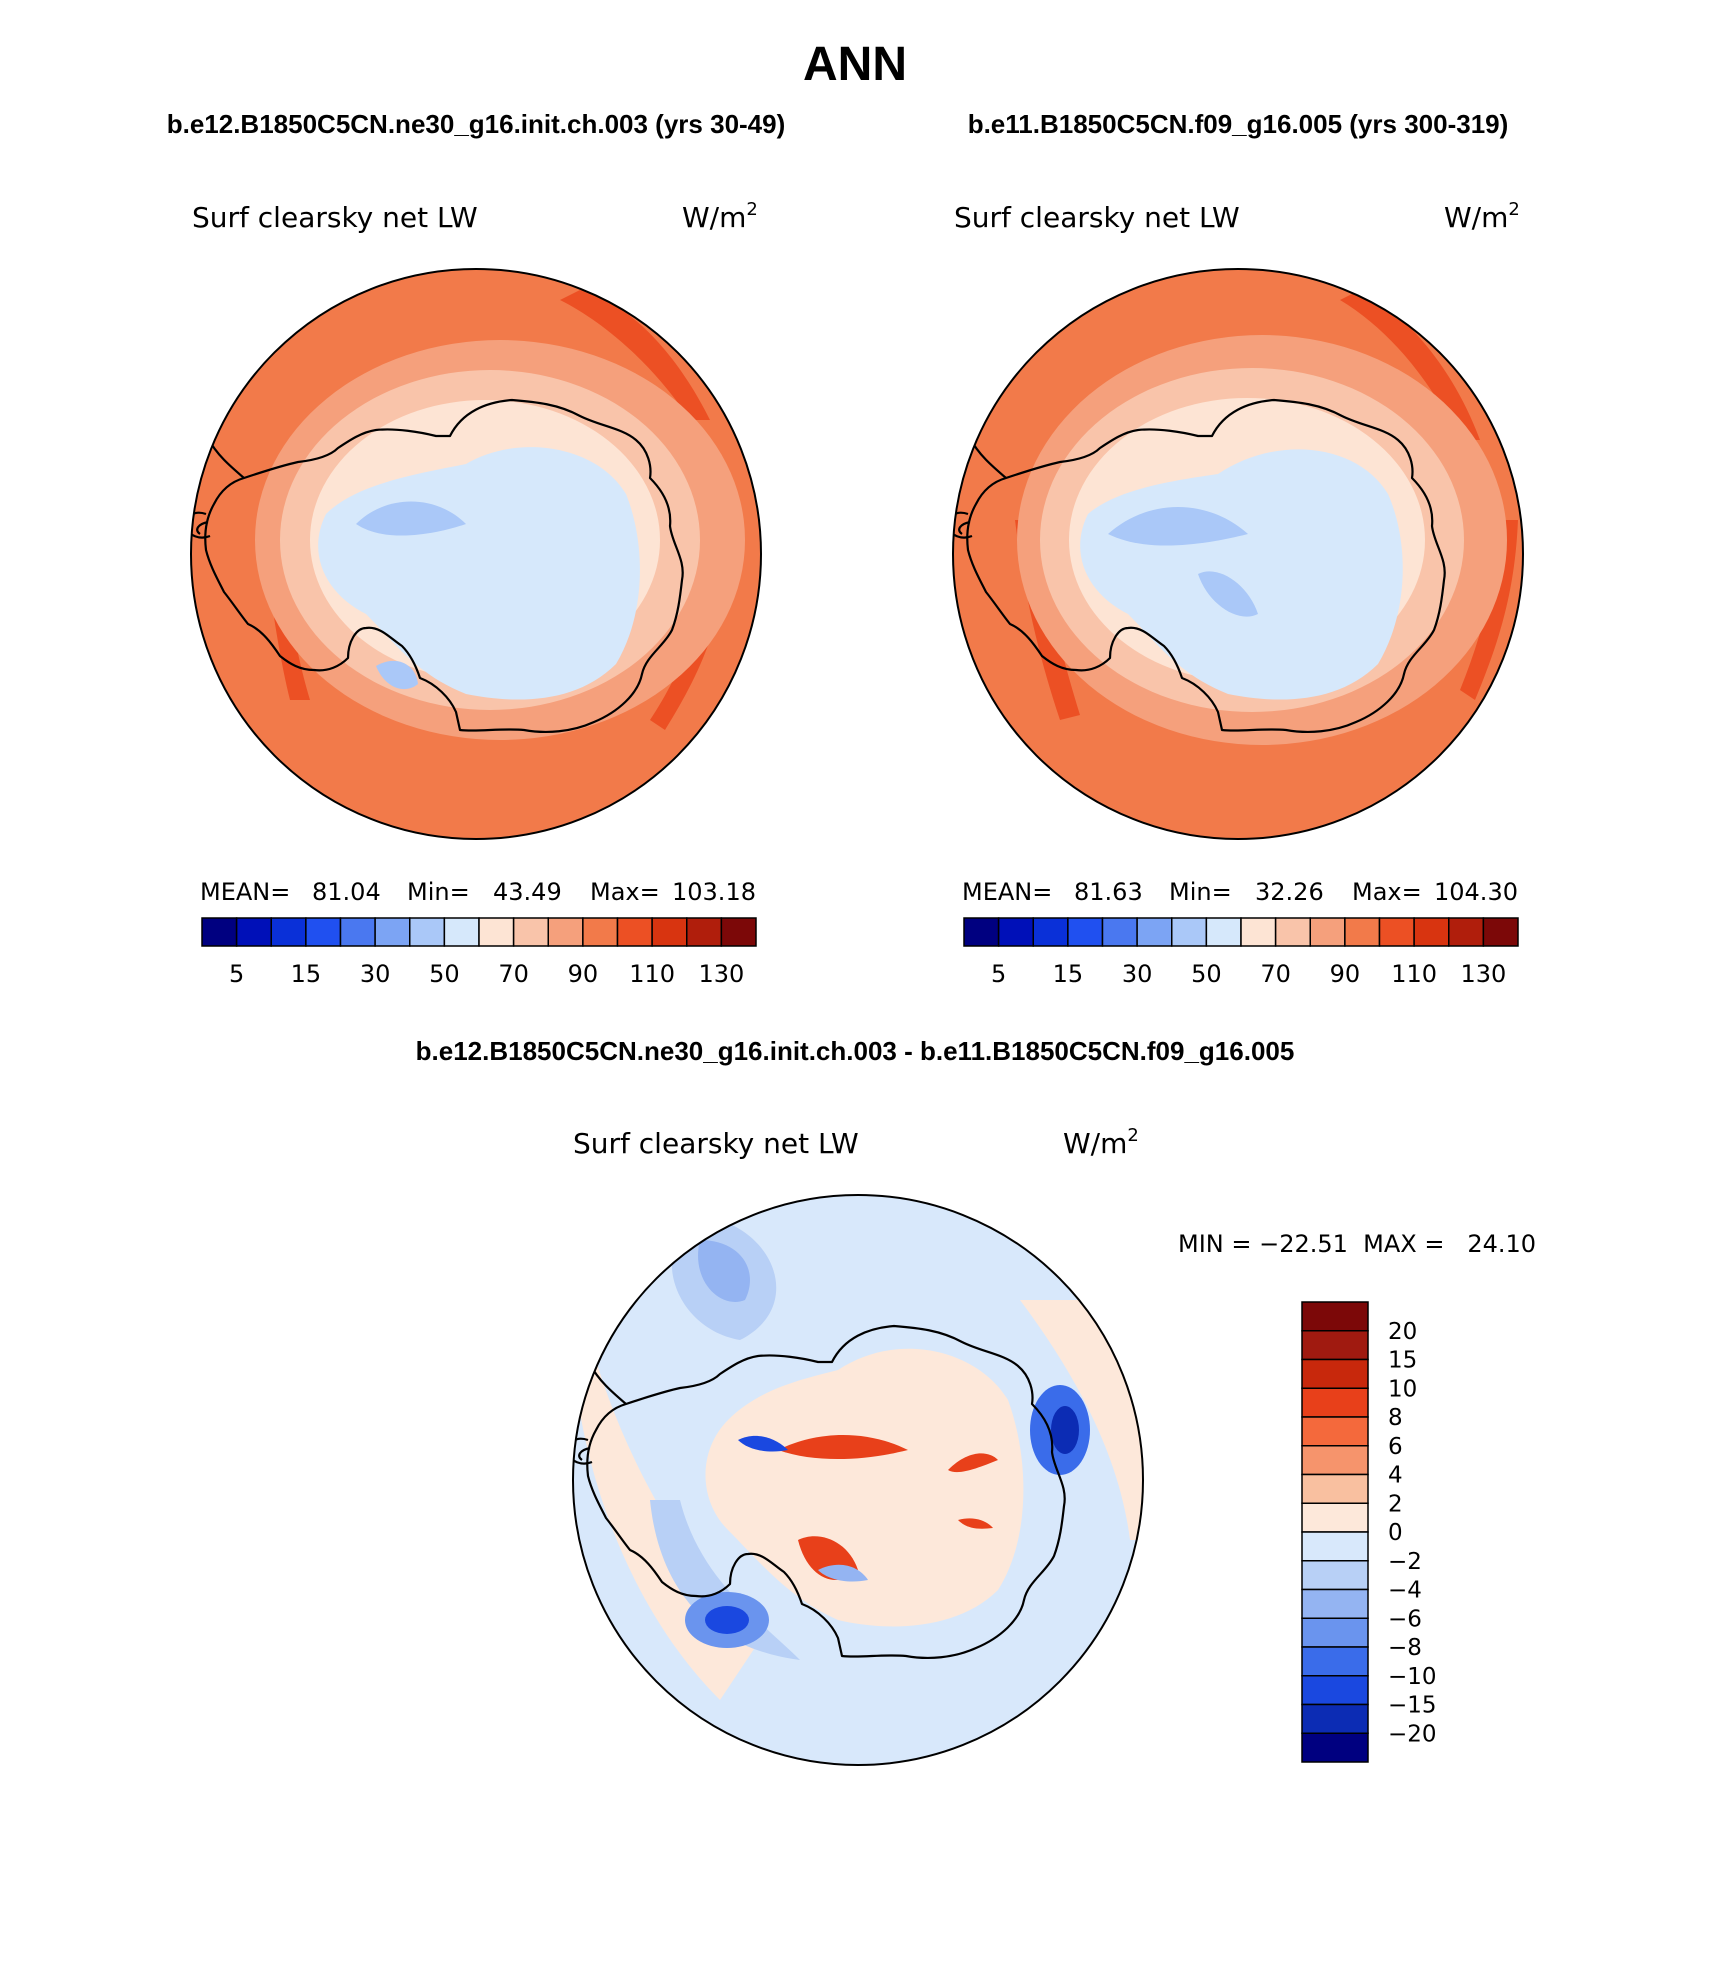 The image size is (1710, 1977). What do you see at coordinates (1345, 974) in the screenshot?
I see `panel-b-colorbar-tick-label: 90` at bounding box center [1345, 974].